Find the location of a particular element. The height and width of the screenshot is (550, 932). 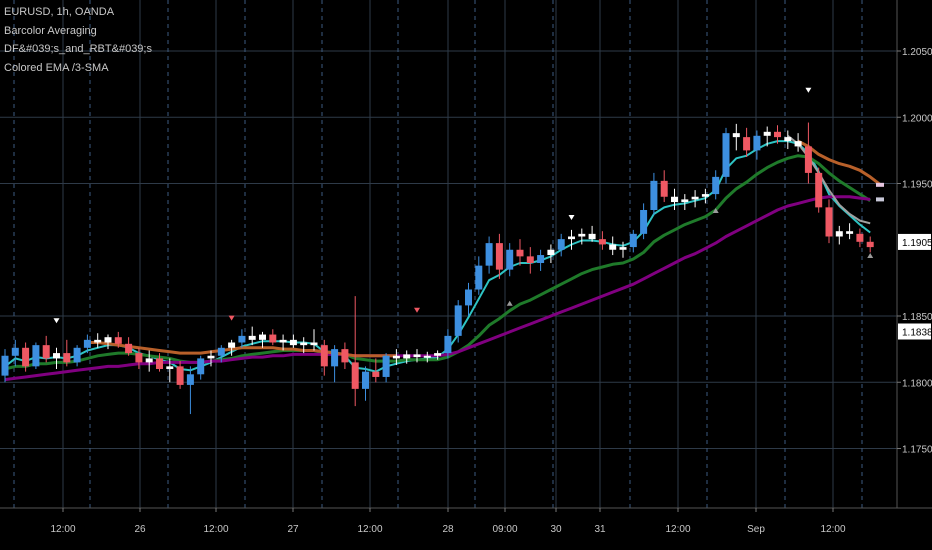

ema-grey-line is located at coordinates (829, 180).